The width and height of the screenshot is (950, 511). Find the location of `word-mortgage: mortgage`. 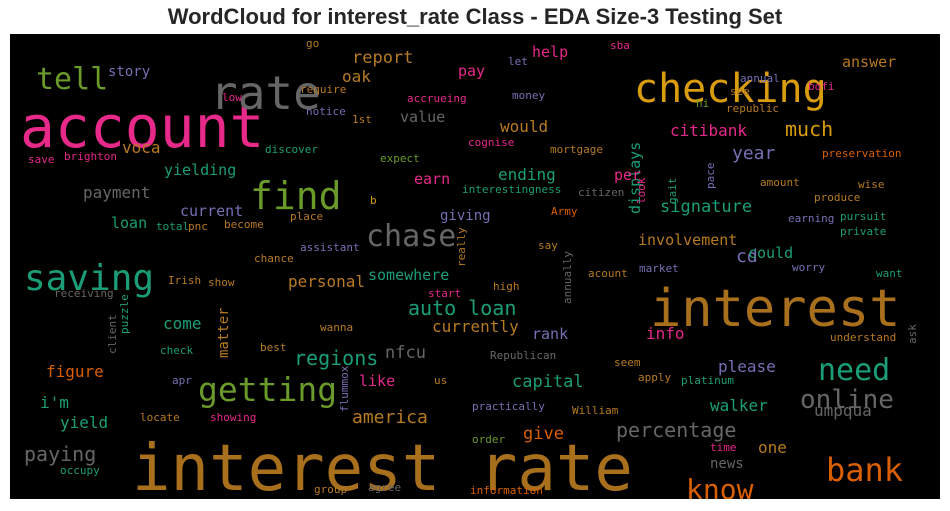

word-mortgage: mortgage is located at coordinates (576, 149).